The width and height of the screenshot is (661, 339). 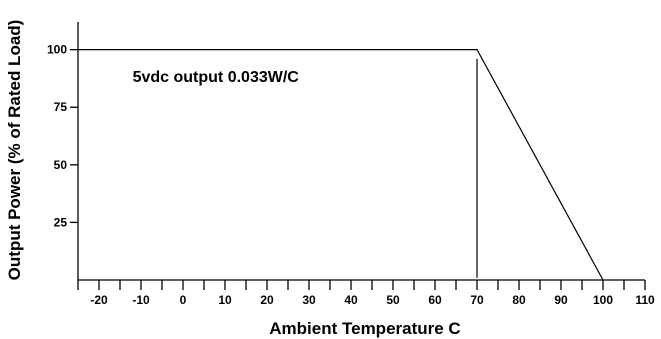 I want to click on x-tick-label: 80, so click(x=519, y=300).